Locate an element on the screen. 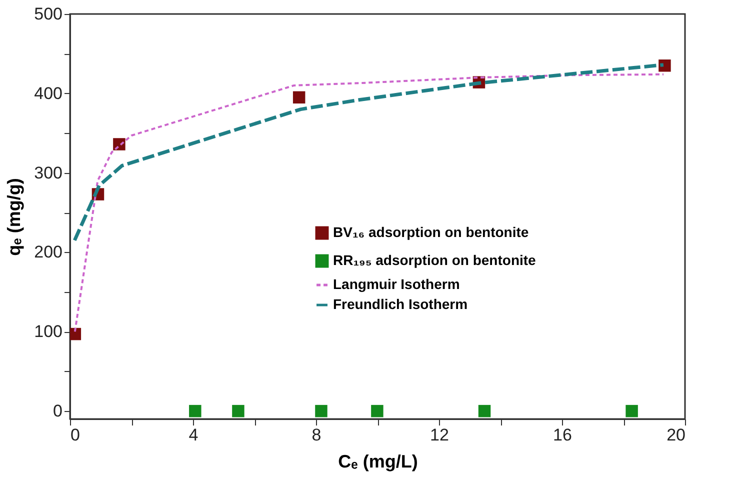  x-axis-title: Cₑ (mg/L) is located at coordinates (378, 462).